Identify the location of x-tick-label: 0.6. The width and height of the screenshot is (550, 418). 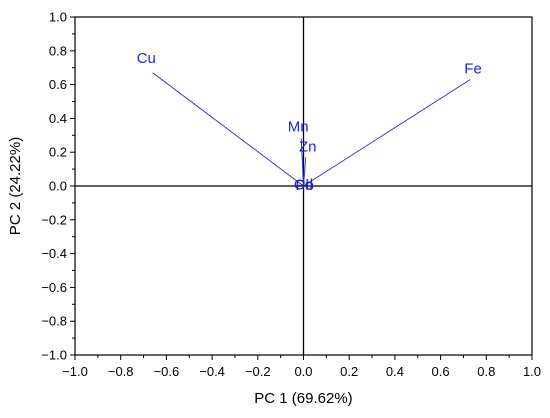
(441, 371).